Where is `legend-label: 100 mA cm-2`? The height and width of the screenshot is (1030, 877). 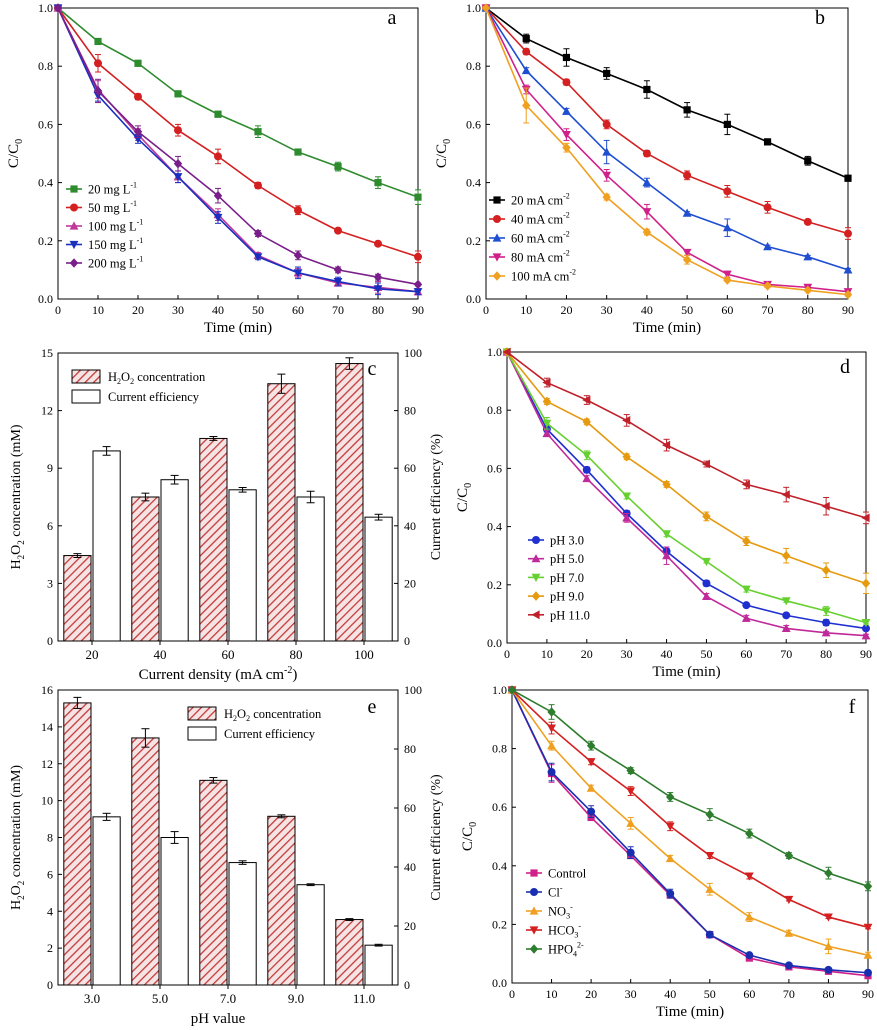 legend-label: 100 mA cm-2 is located at coordinates (543, 276).